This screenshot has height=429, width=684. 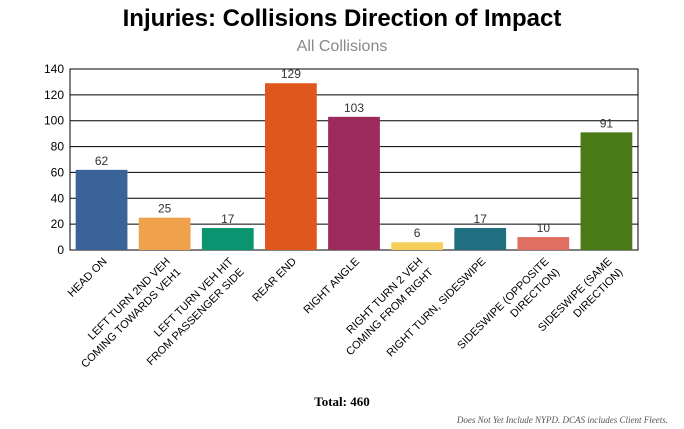 What do you see at coordinates (54, 121) in the screenshot?
I see `y-tick-label: 100` at bounding box center [54, 121].